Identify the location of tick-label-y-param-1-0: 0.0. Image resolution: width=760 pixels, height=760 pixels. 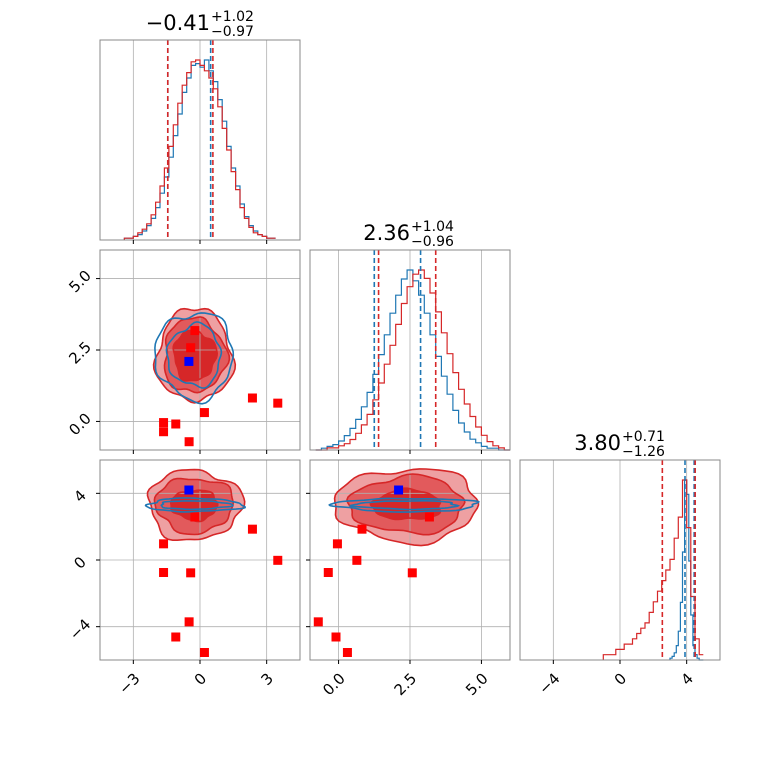
(80, 424).